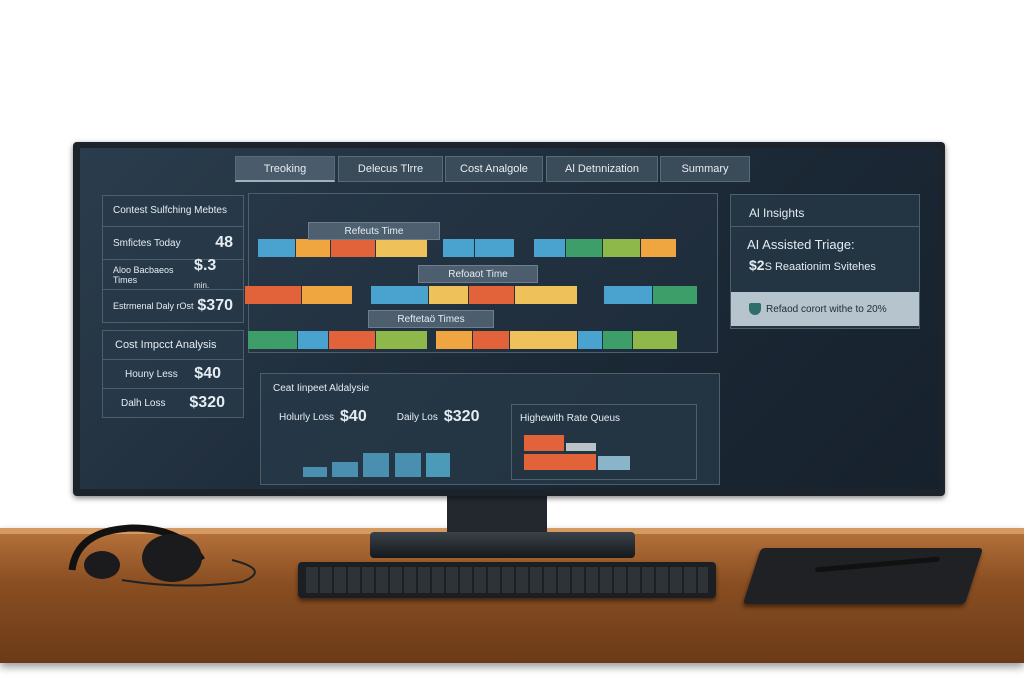 The width and height of the screenshot is (1024, 683). I want to click on ai-banner-text: Refaod corort withe to 20%, so click(826, 309).